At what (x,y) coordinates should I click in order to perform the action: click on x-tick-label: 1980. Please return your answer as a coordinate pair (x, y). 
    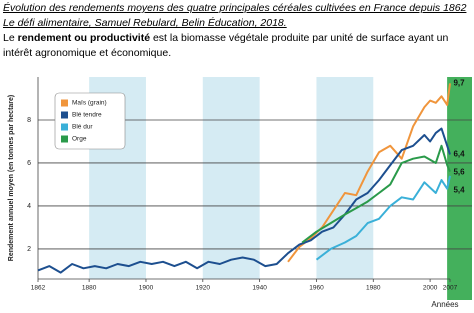
    Looking at the image, I should click on (373, 288).